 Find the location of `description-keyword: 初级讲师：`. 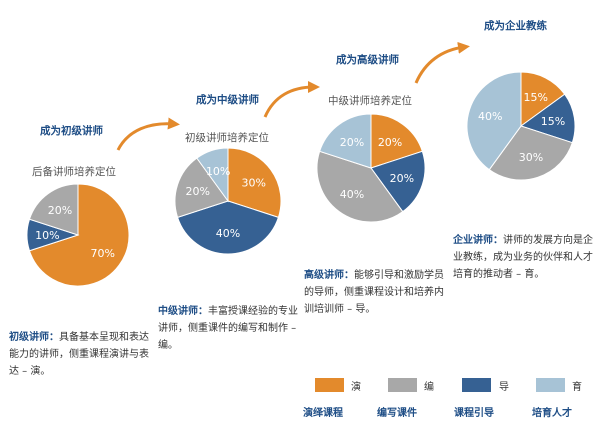

description-keyword: 初级讲师： is located at coordinates (34, 337).